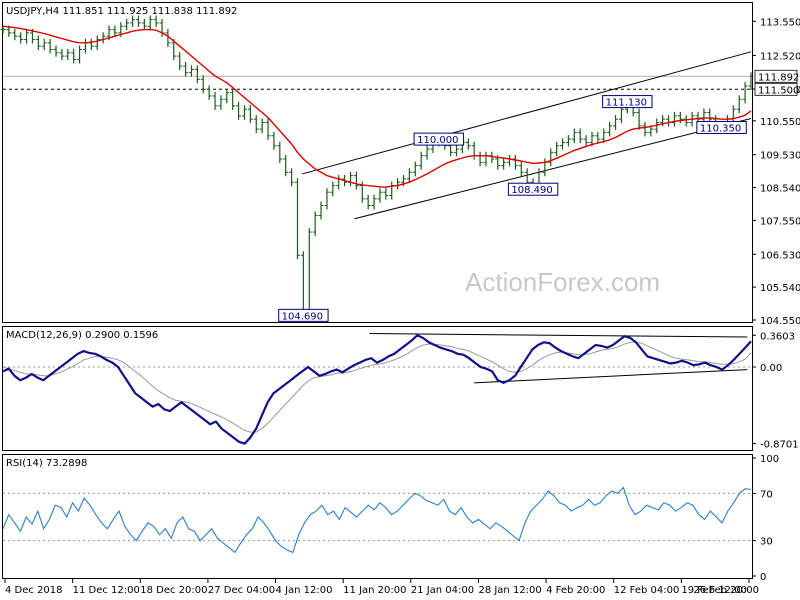  What do you see at coordinates (527, 113) in the screenshot?
I see `channel-upper-line` at bounding box center [527, 113].